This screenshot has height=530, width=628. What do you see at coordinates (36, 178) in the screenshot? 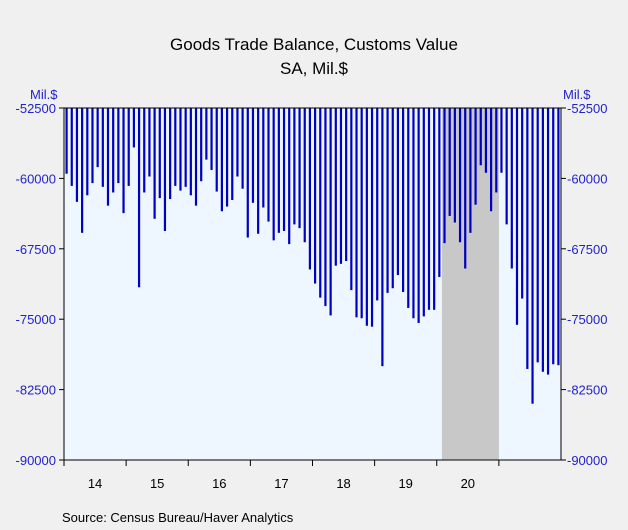
I see `y-tick-label-left: -60000` at bounding box center [36, 178].